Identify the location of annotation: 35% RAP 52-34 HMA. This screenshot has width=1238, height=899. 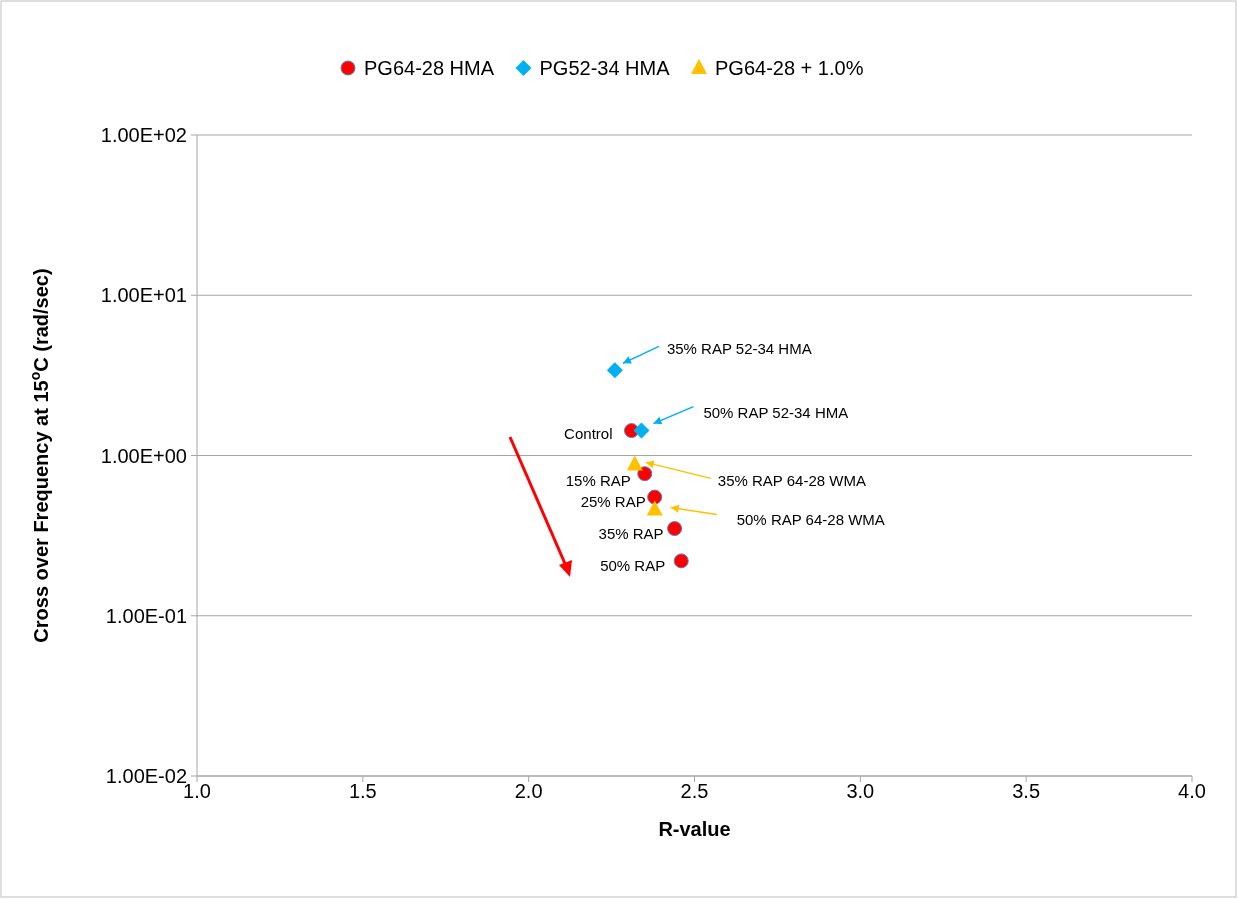
(739, 349).